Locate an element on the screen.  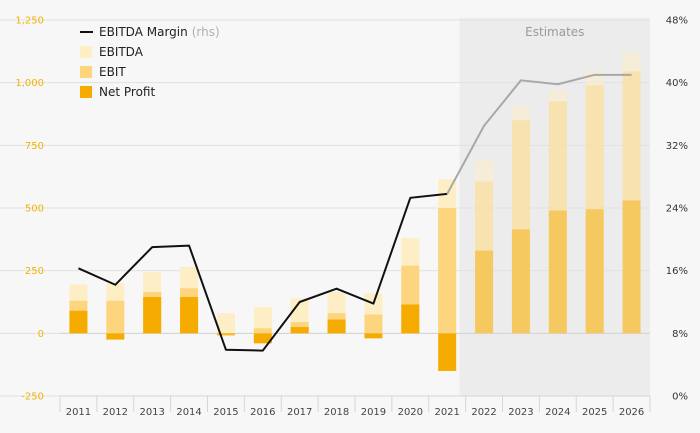
y-left-tick-label: 0 is located at coordinates (41, 334).